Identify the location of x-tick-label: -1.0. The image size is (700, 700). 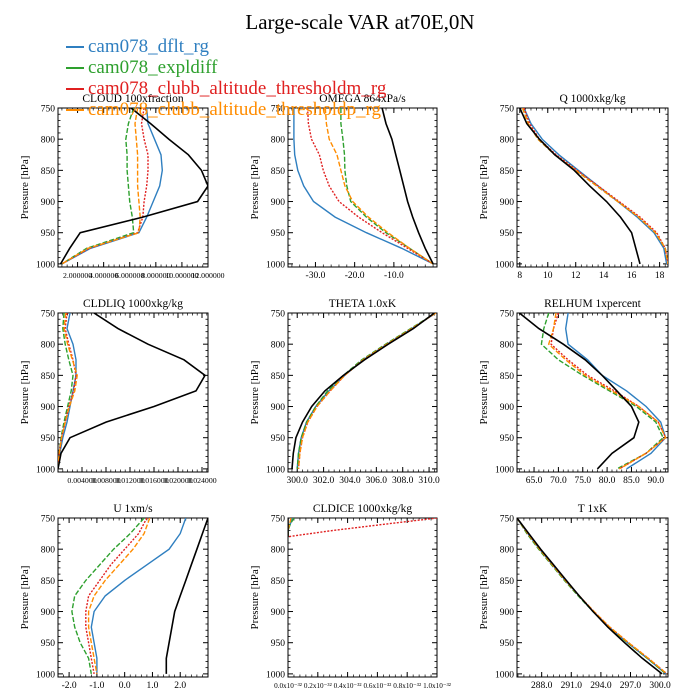
(96, 686).